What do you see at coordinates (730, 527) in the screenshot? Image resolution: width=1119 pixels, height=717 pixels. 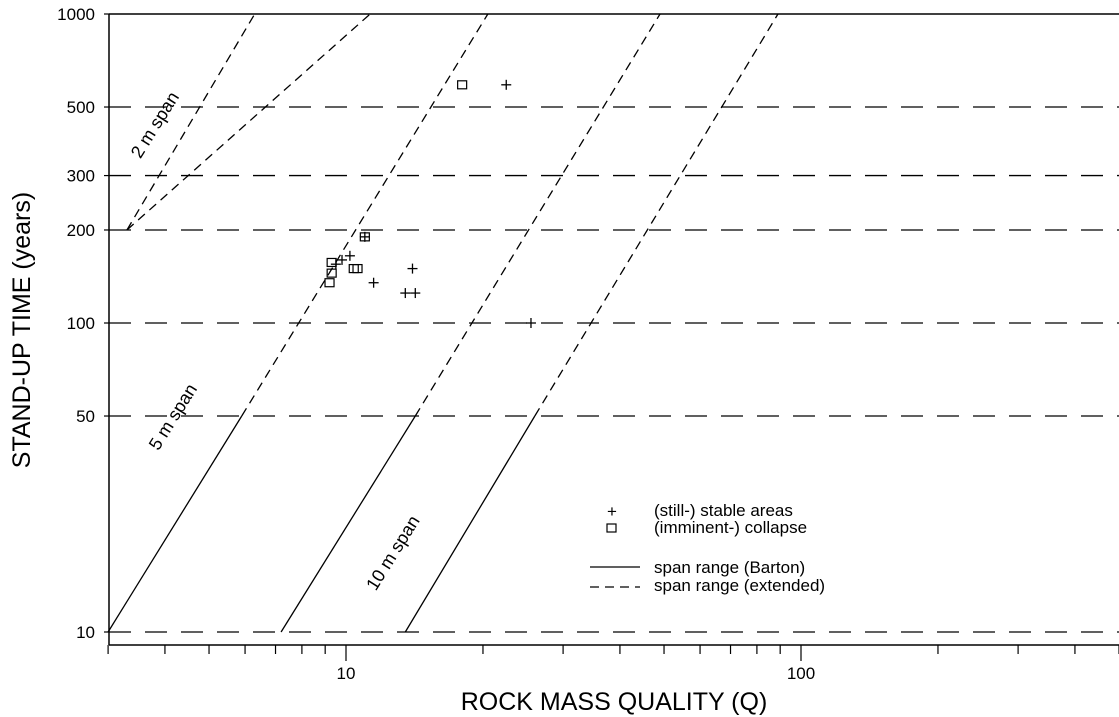 I see `legend-label-collapse: (imminent-) collapse` at bounding box center [730, 527].